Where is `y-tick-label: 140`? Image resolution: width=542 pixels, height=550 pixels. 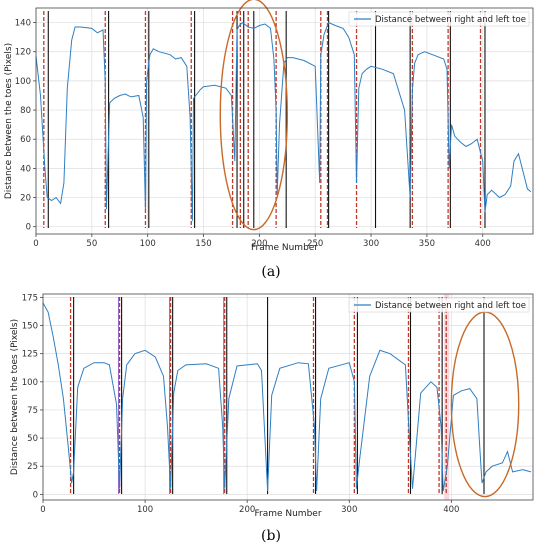
y-tick-label: 140 is located at coordinates (23, 24).